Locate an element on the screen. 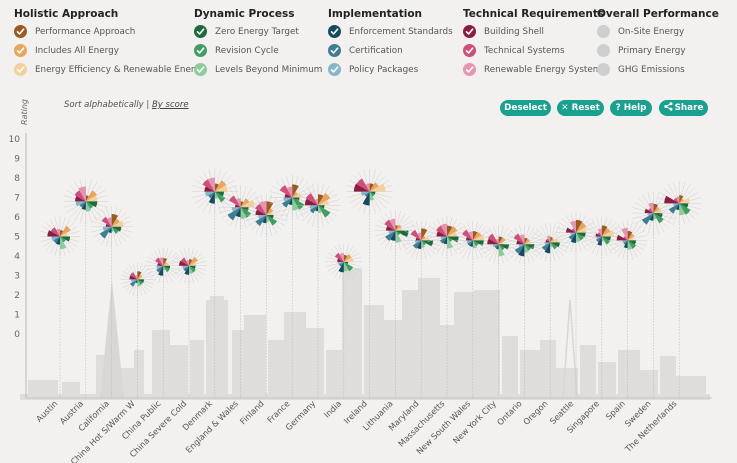 Image resolution: width=737 pixels, height=463 pixels. y-tick-label: 6 is located at coordinates (17, 218).